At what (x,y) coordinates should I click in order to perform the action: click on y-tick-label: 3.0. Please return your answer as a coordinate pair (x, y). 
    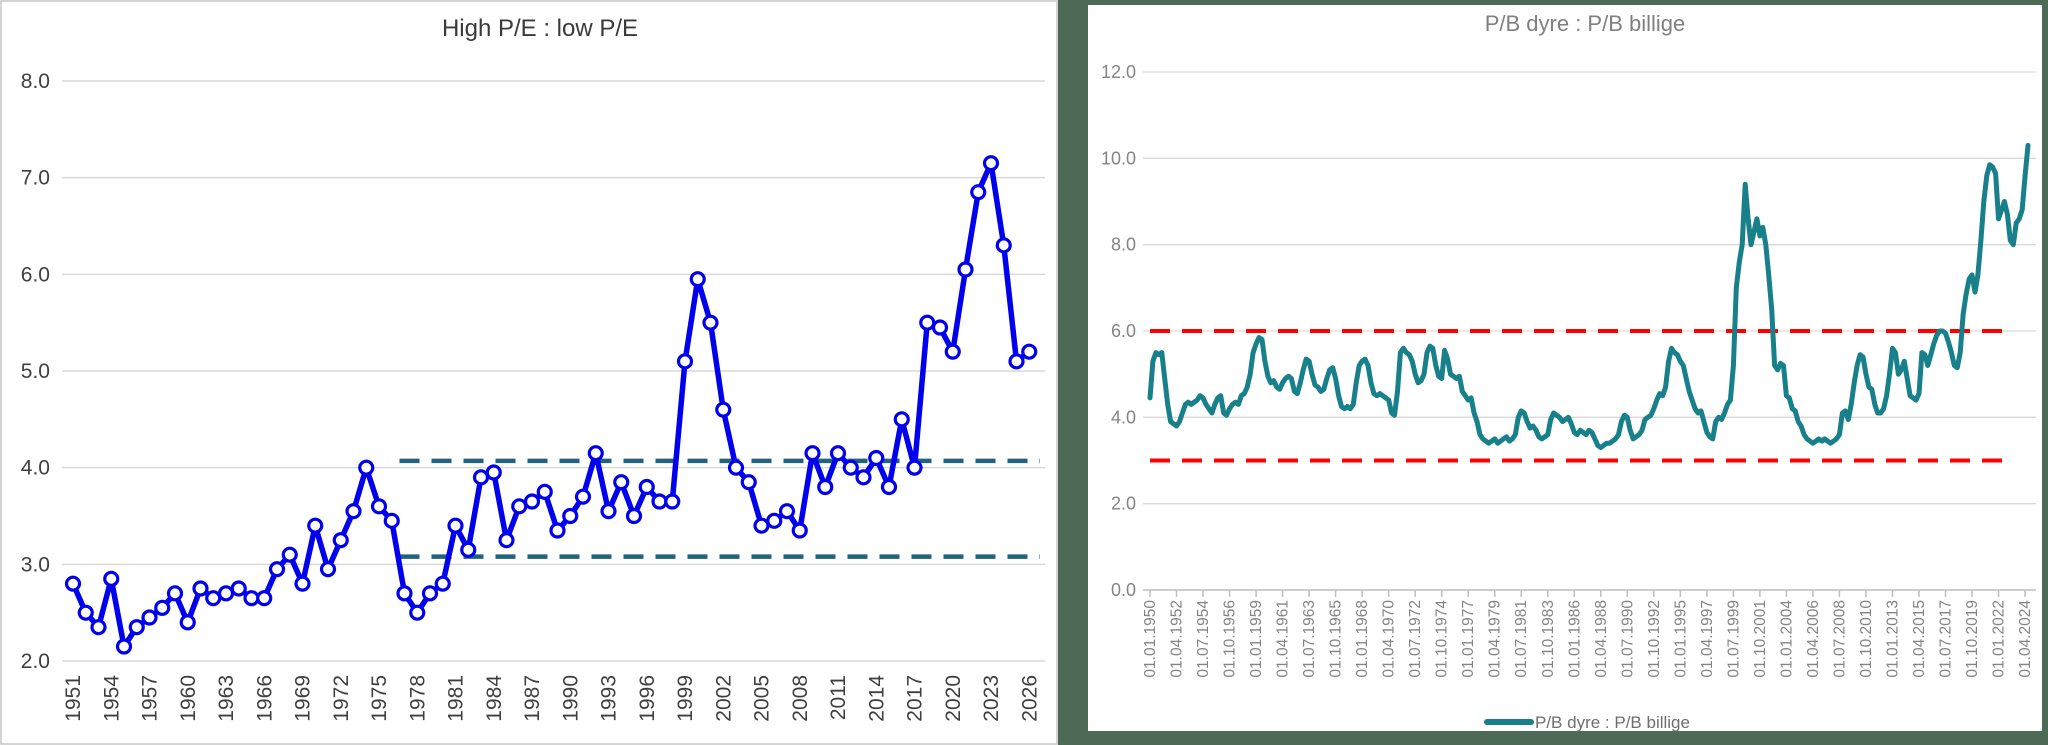
    Looking at the image, I should click on (35, 564).